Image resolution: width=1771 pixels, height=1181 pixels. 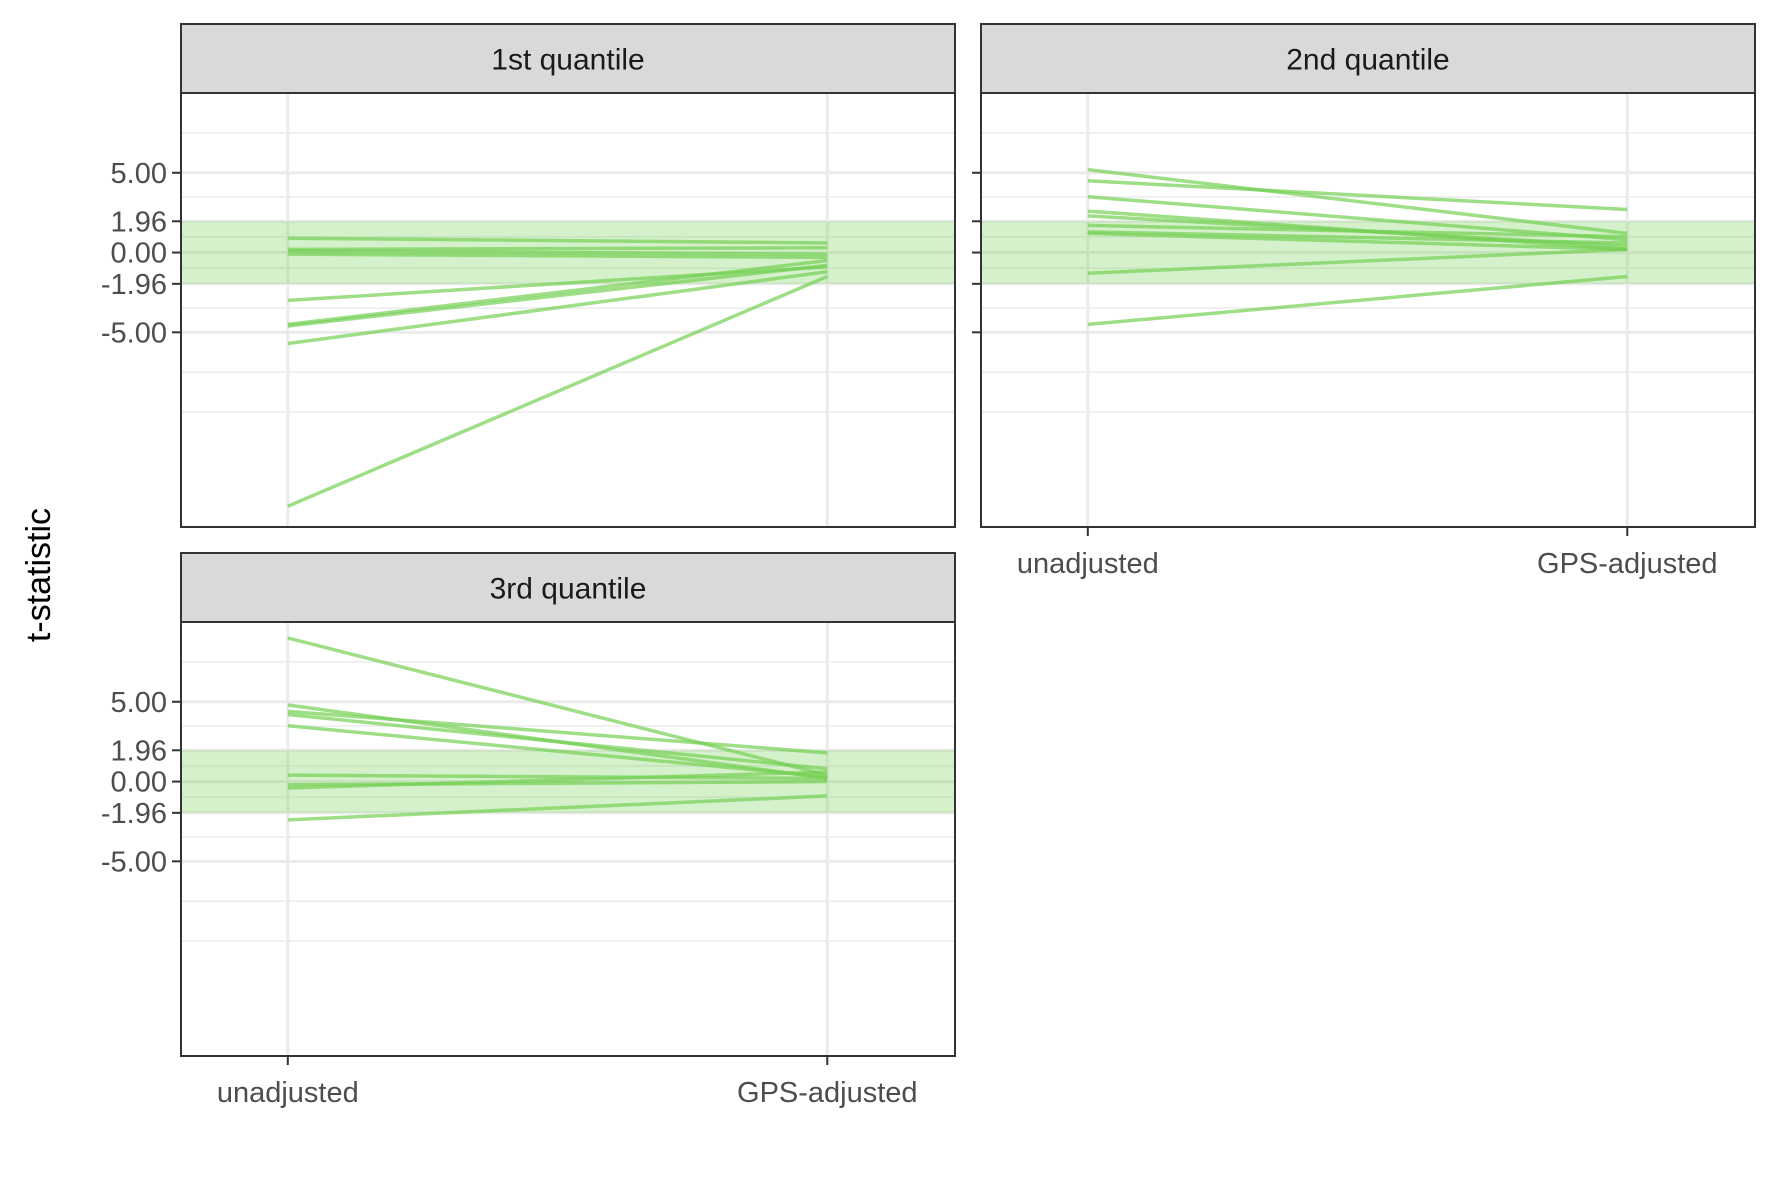 I want to click on facet-strip-label: 3rd quantile, so click(x=568, y=589).